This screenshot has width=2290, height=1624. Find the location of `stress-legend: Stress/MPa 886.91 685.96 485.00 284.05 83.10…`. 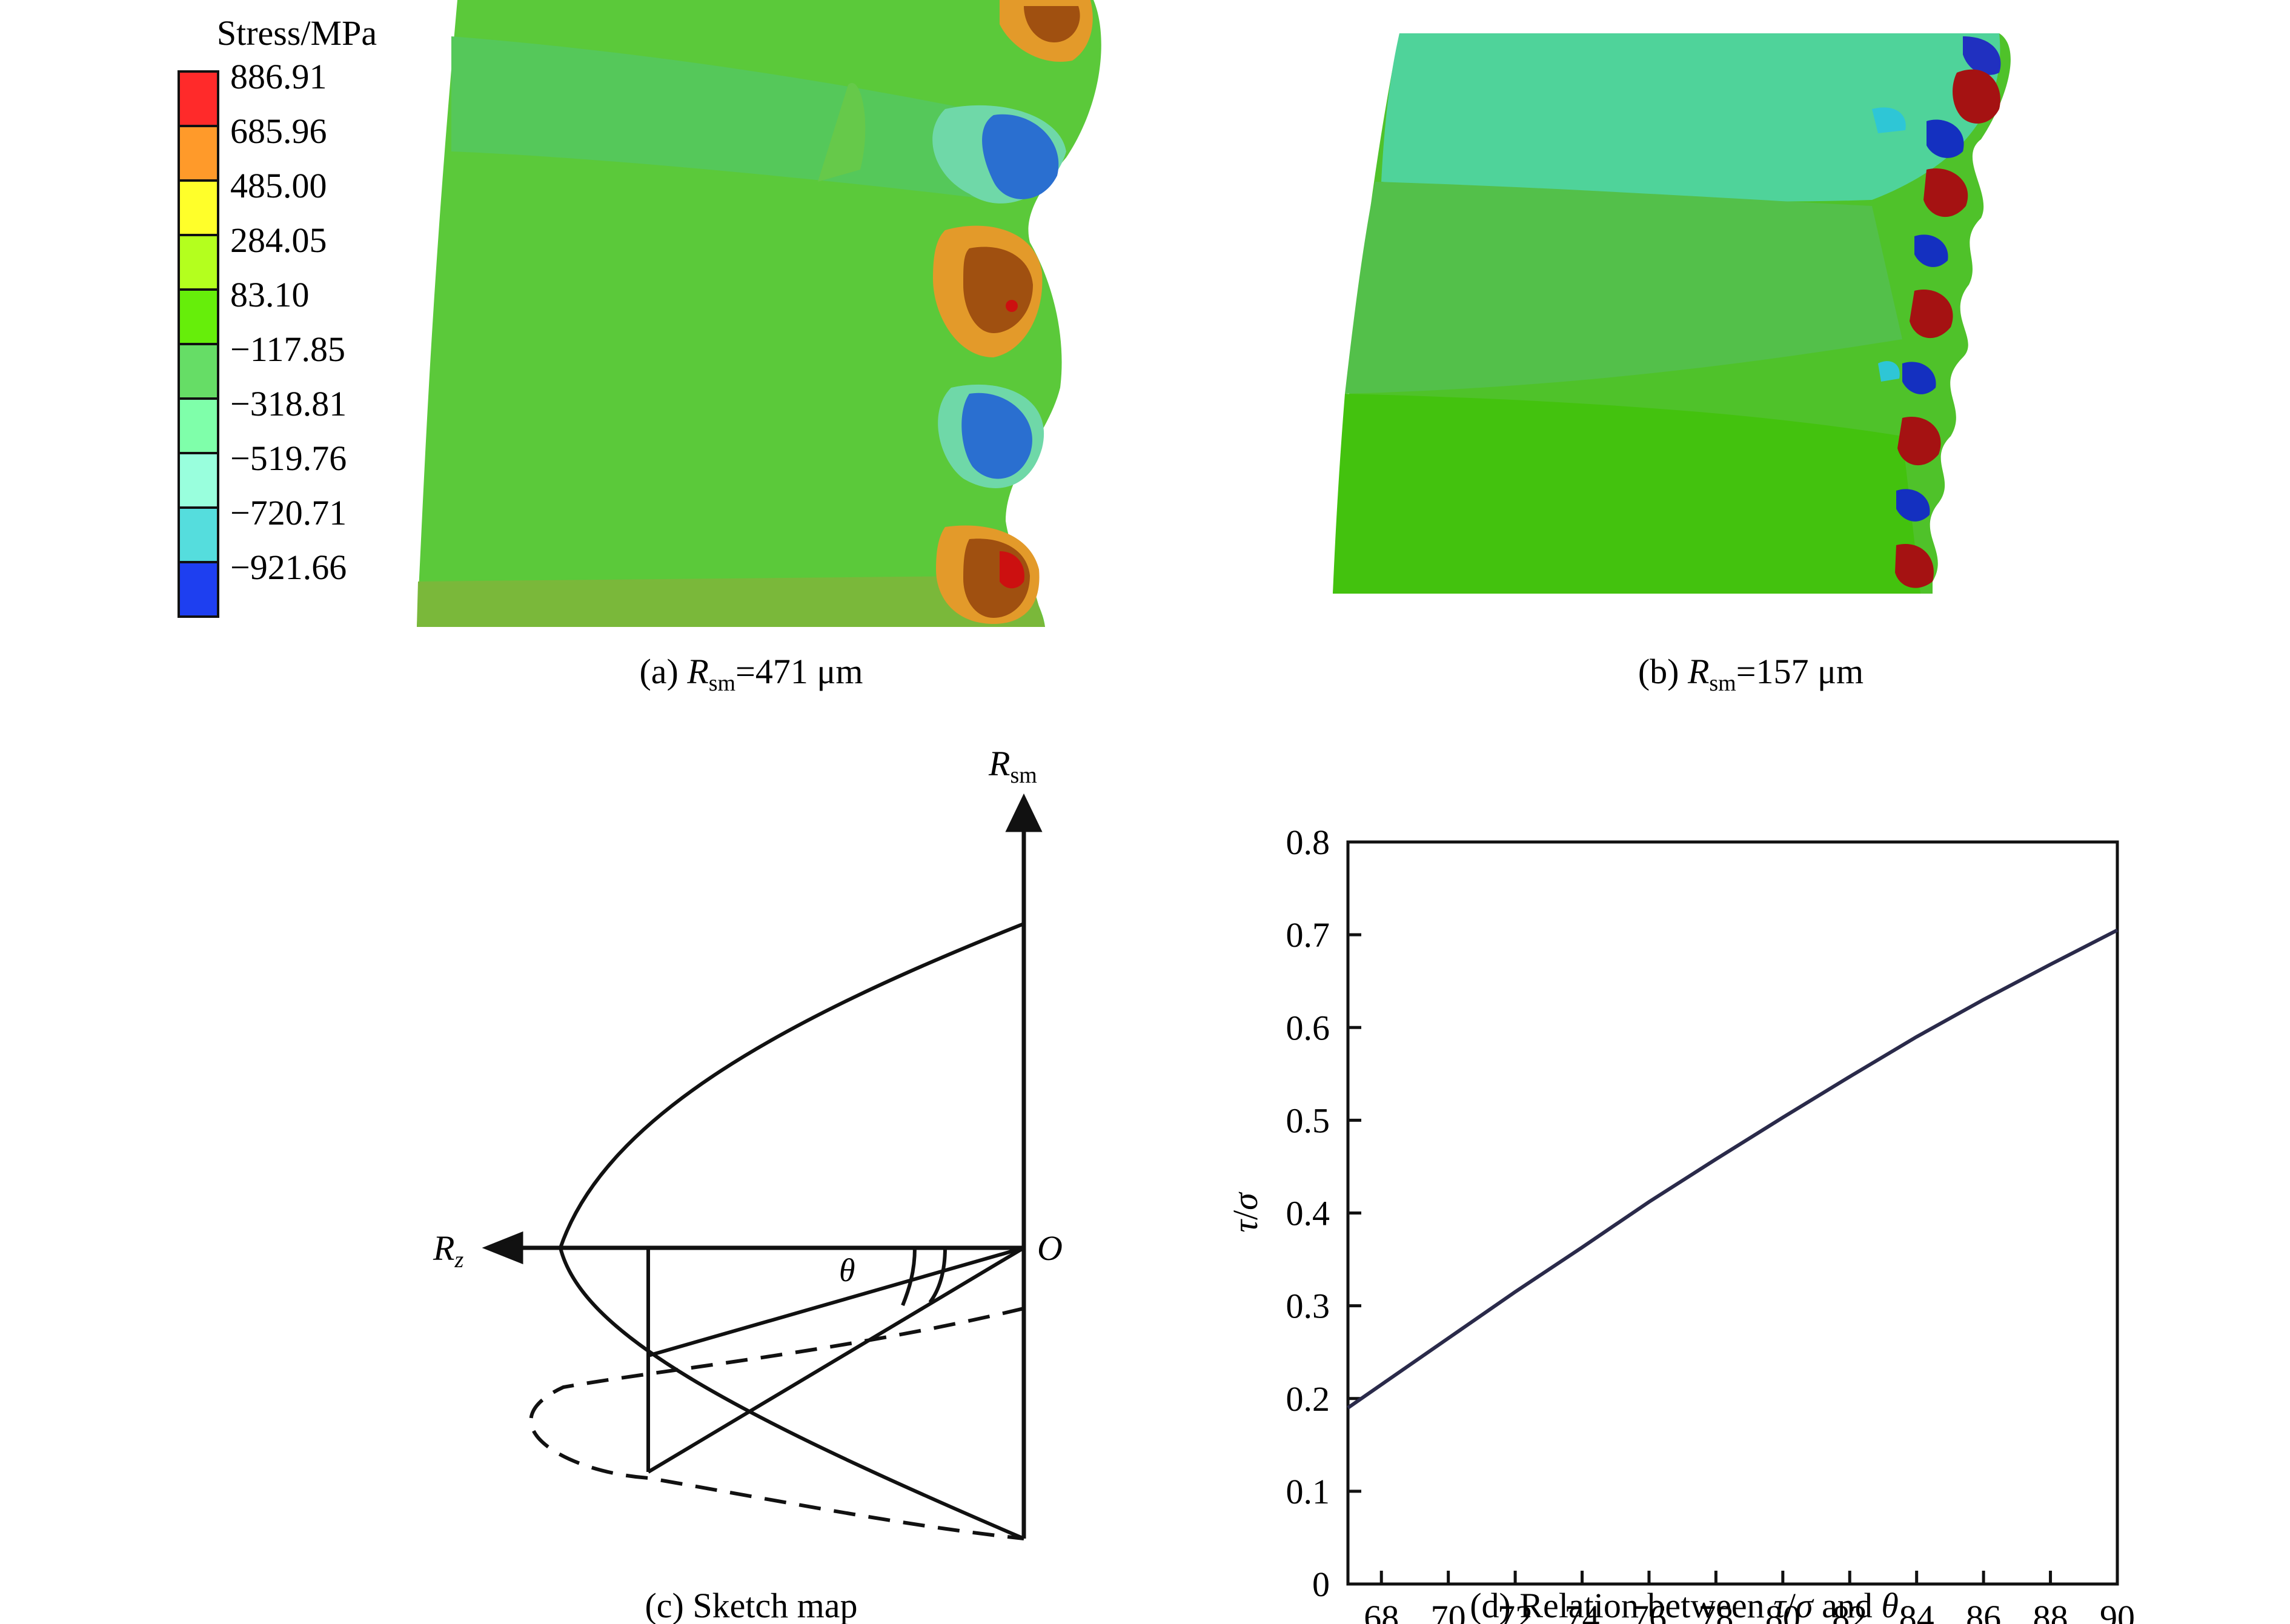

stress-legend: Stress/MPa 886.91 685.96 485.00 284.05 83.10… is located at coordinates (277, 315).